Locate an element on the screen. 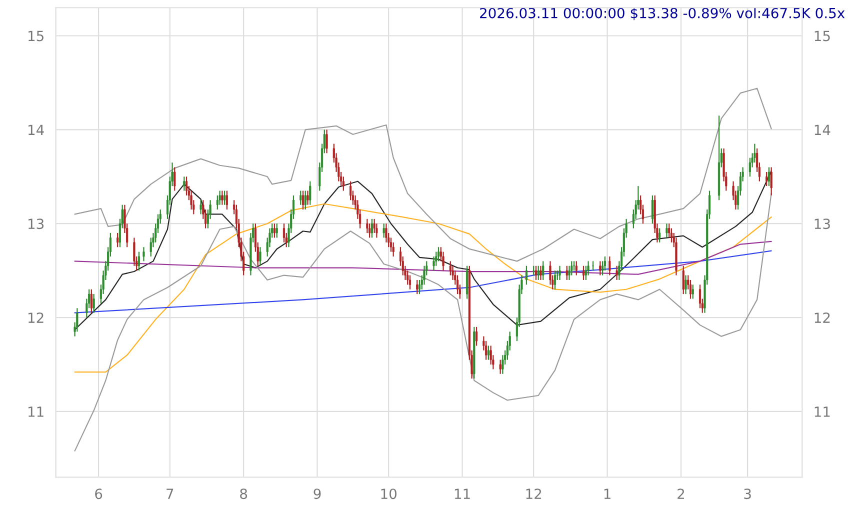  y-tick-label: 11 is located at coordinates (36, 411).